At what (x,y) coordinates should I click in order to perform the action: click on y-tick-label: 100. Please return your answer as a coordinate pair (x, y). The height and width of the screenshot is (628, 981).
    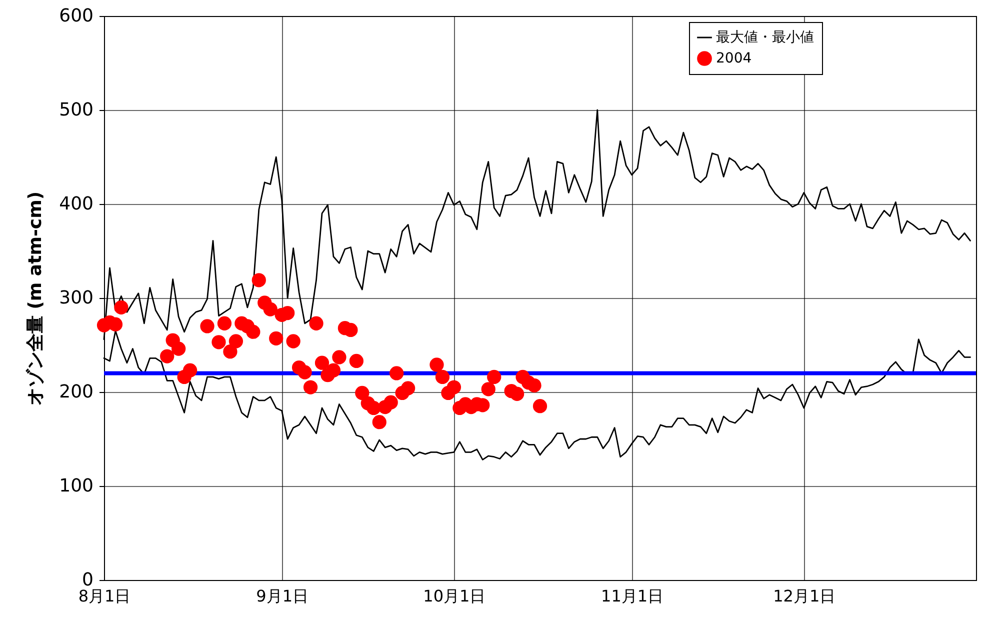
    Looking at the image, I should click on (76, 486).